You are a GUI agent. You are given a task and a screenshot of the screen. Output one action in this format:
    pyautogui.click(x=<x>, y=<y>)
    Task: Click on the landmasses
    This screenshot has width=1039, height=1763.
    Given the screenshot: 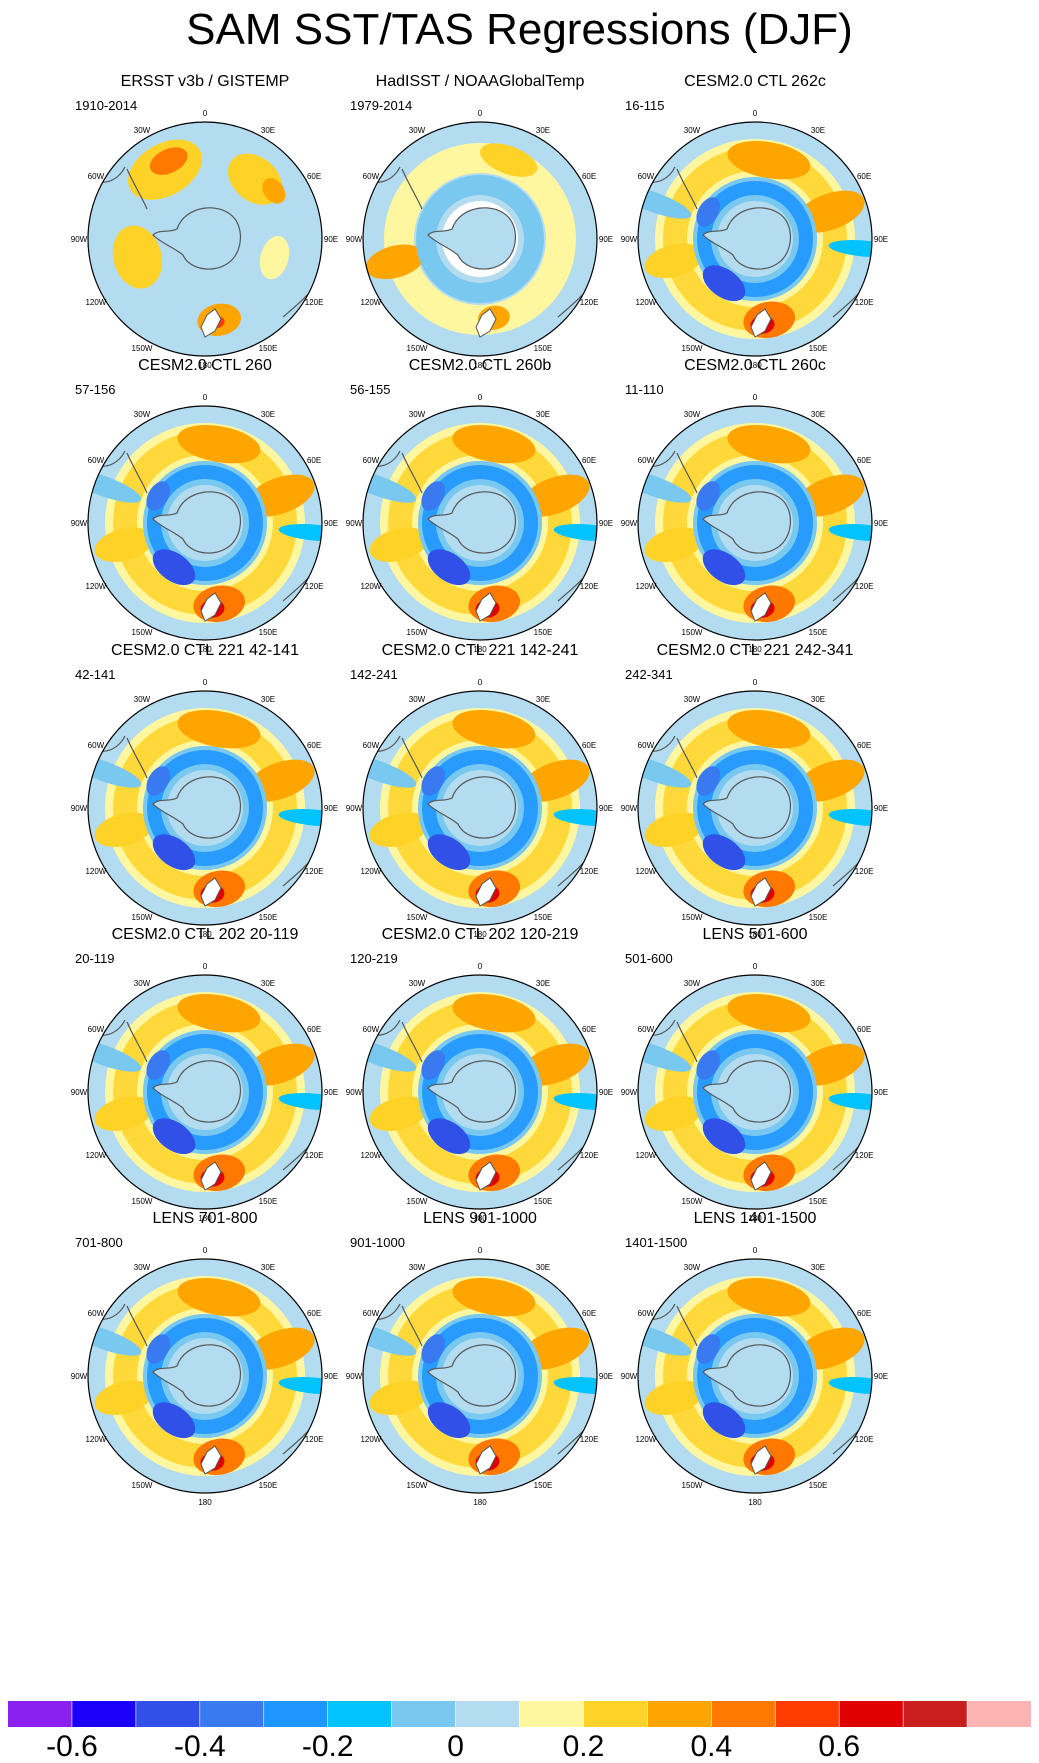 What is the action you would take?
    pyautogui.click(x=207, y=520)
    